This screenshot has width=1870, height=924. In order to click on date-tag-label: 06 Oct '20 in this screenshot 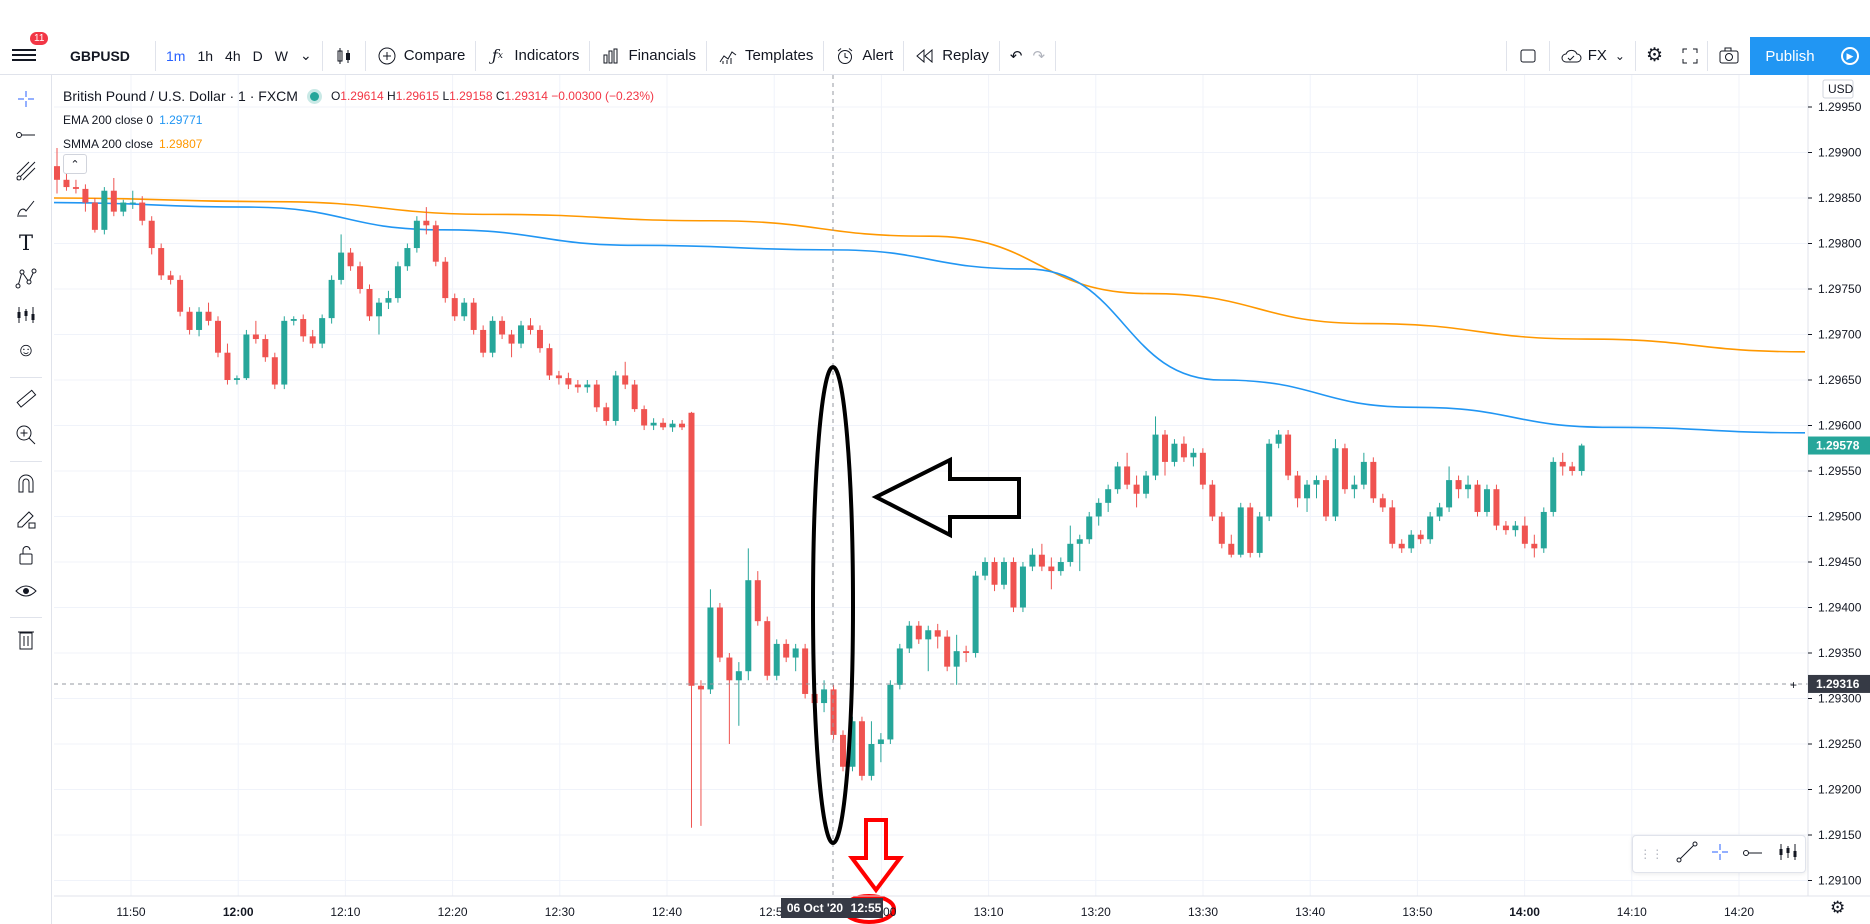, I will do `click(815, 908)`.